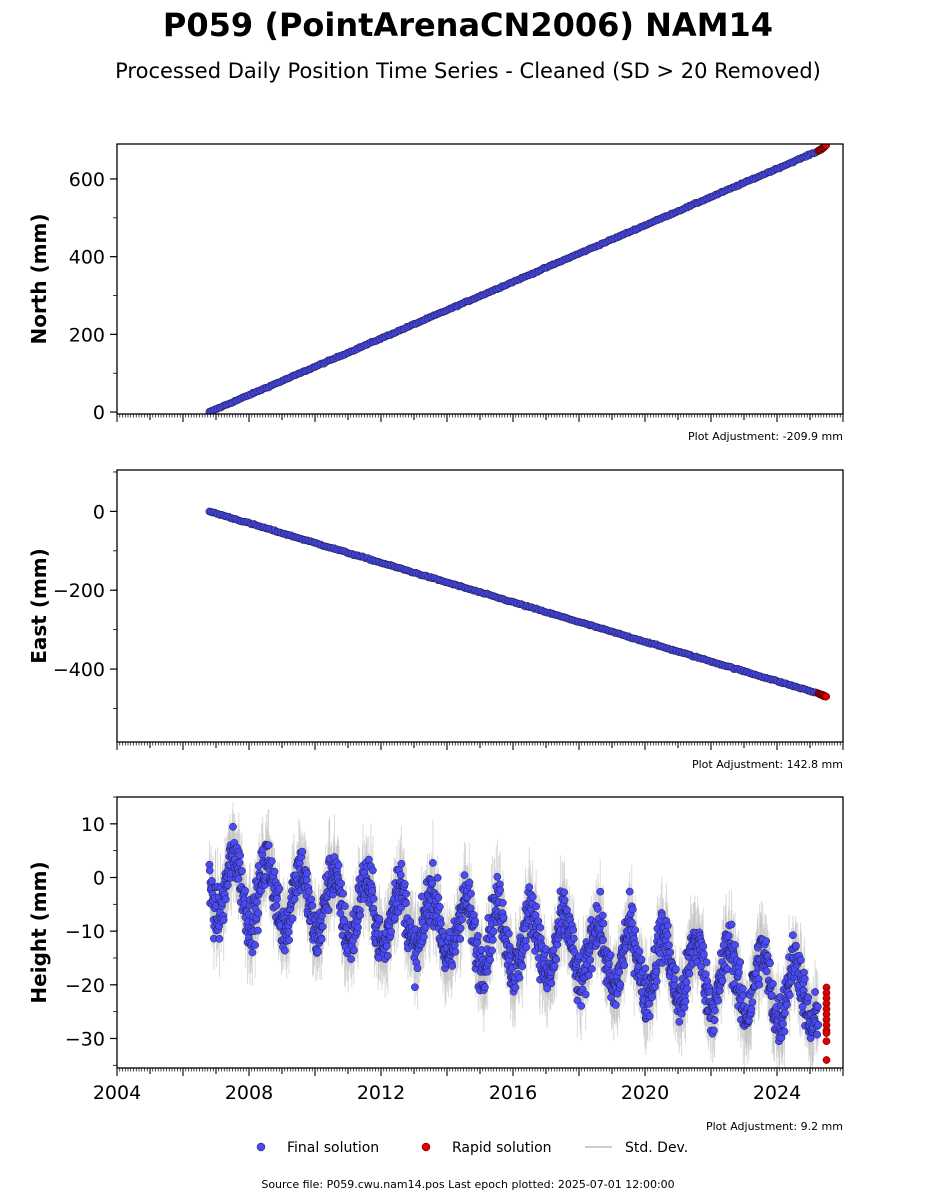  What do you see at coordinates (39, 606) in the screenshot?
I see `y-axis-label: East (mm)` at bounding box center [39, 606].